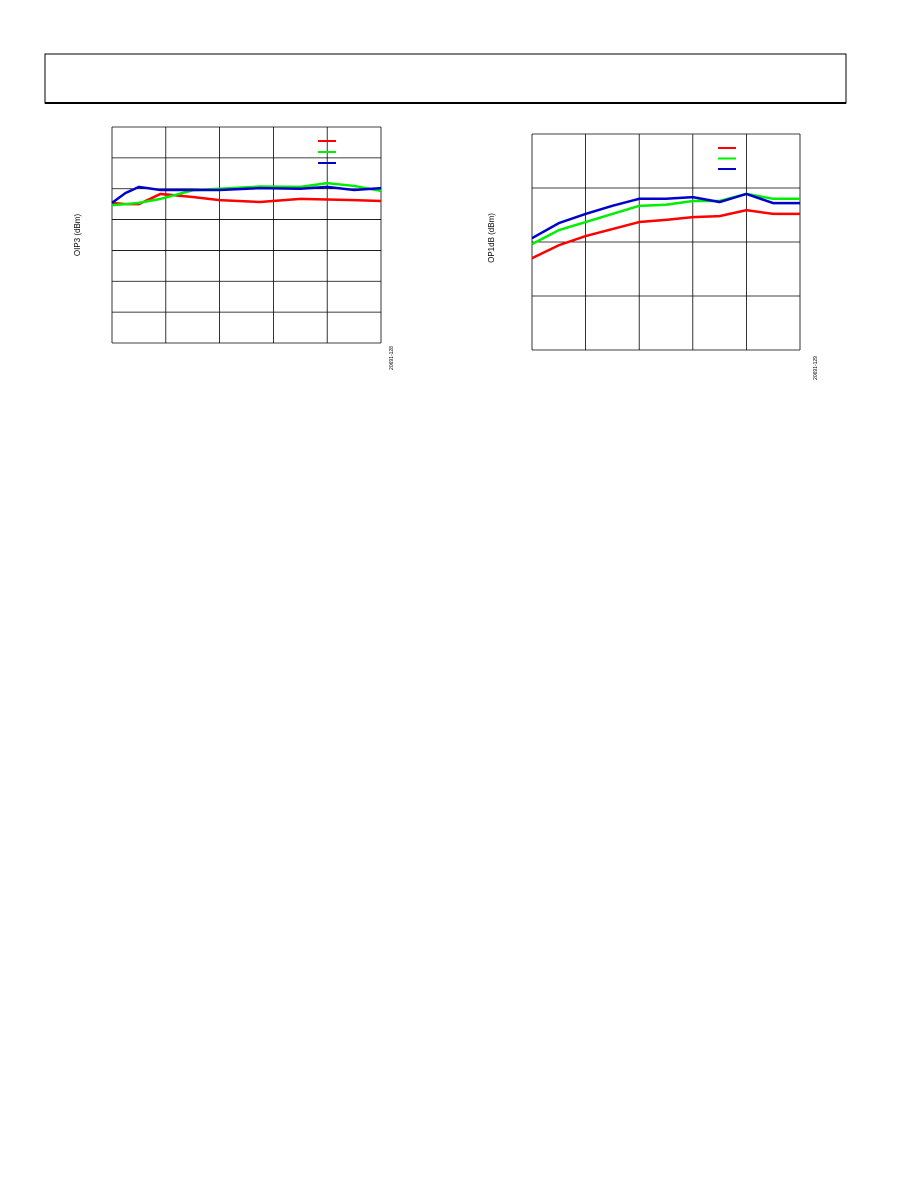 This screenshot has width=918, height=1188. I want to click on y-axis-label: OIP3 (dBm), so click(77, 235).